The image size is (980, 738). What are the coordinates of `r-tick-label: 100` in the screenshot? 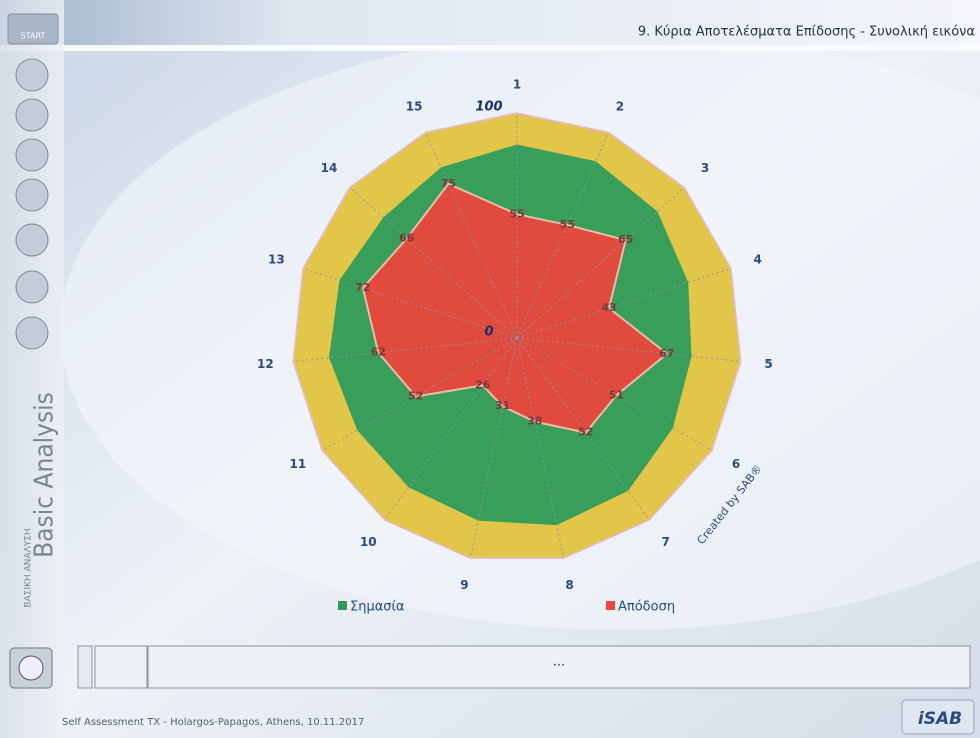 It's located at (488, 107).